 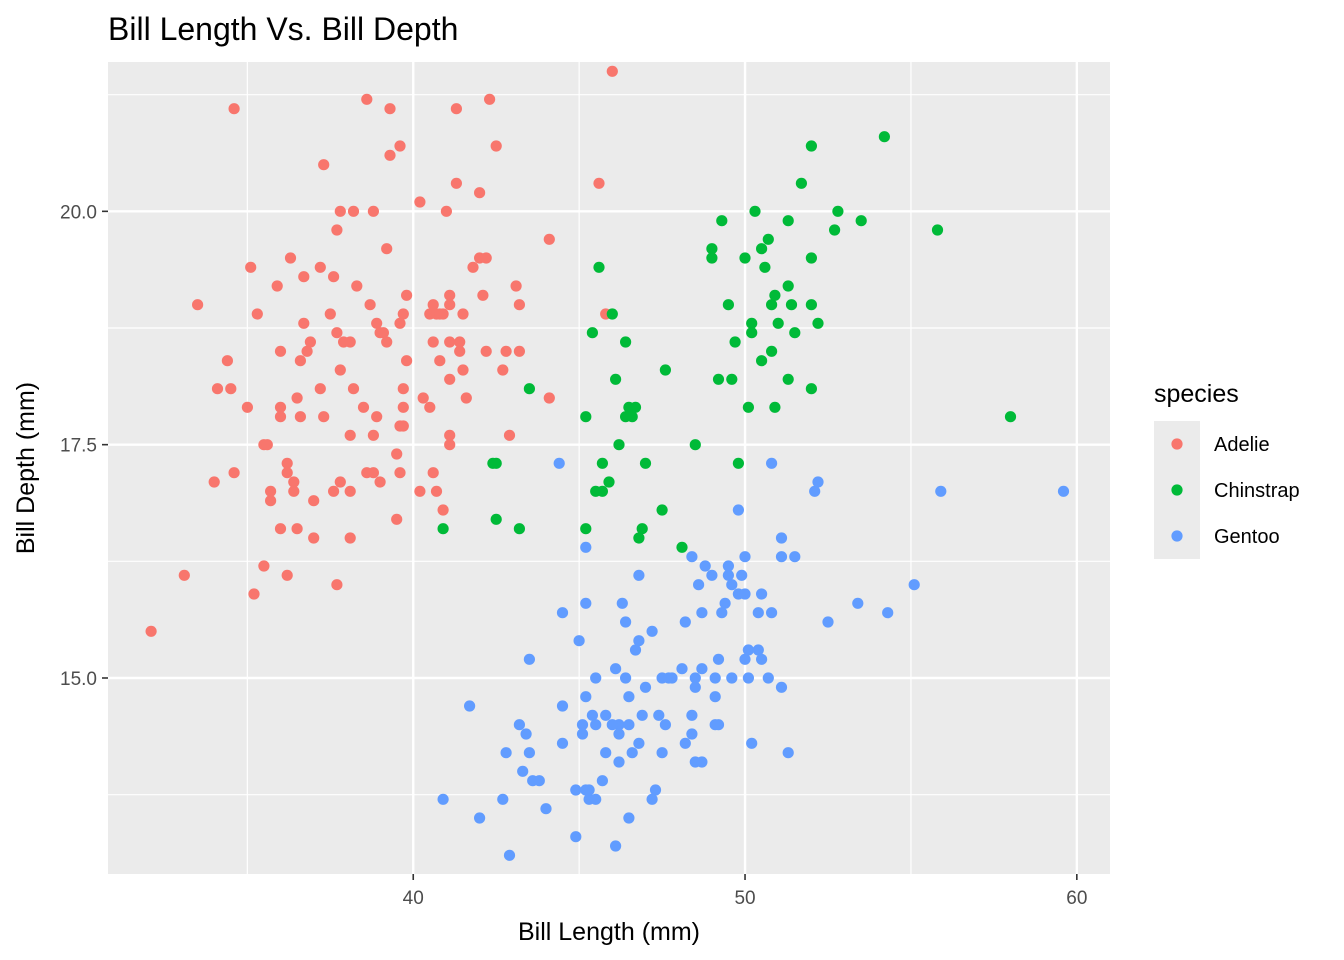 I want to click on x-tick-label: 40, so click(x=413, y=898).